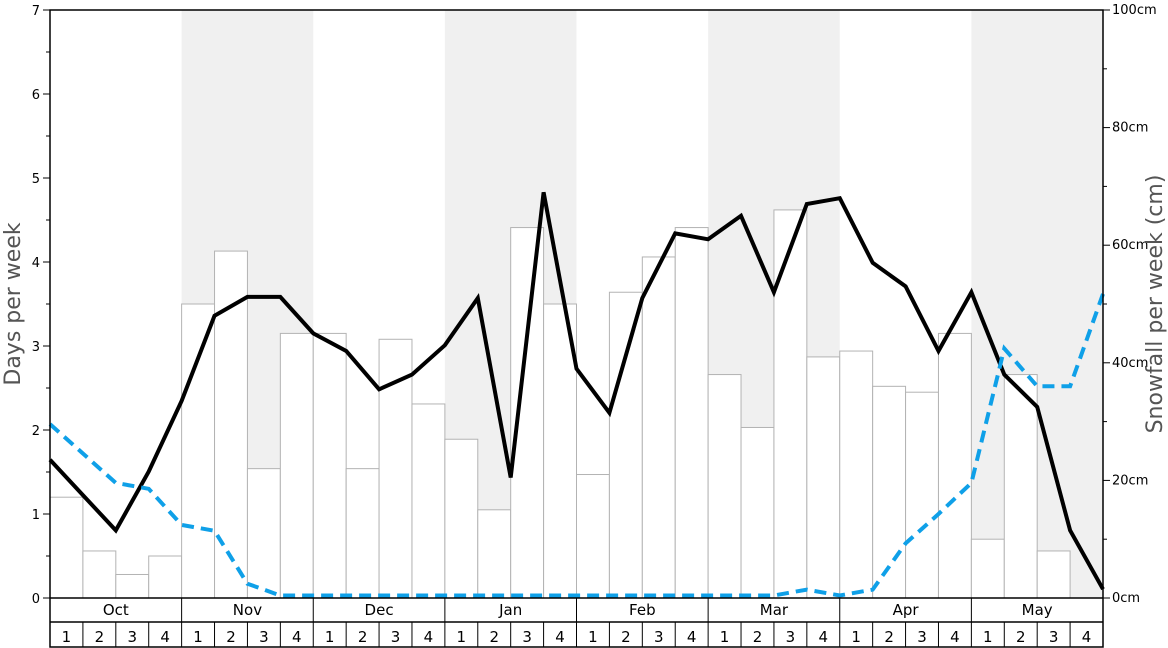  Describe the element at coordinates (774, 610) in the screenshot. I see `month-label: Mar` at that location.